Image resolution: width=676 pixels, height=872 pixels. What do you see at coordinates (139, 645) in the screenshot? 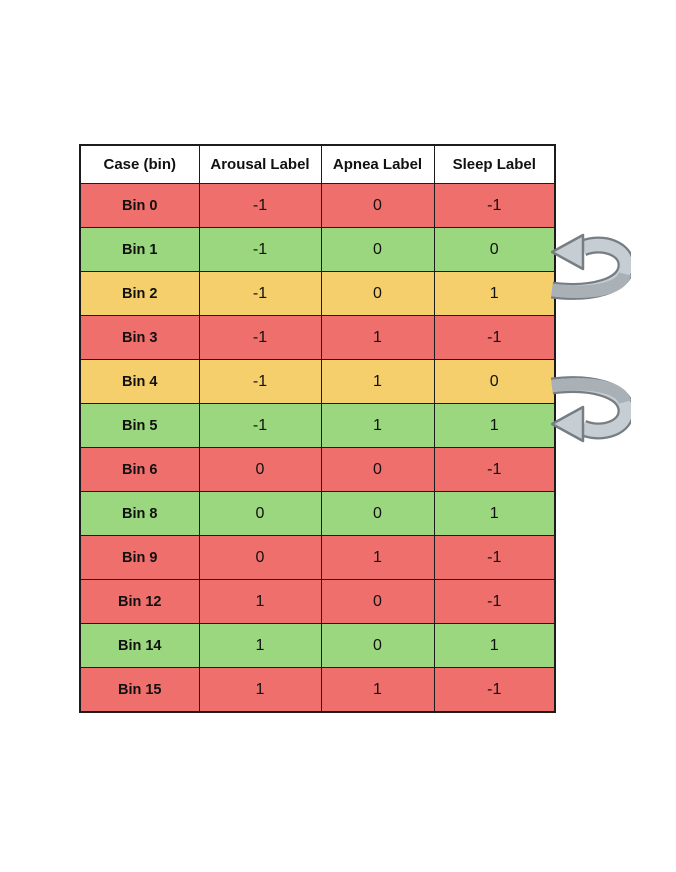
I see `case-cell: Bin 14` at bounding box center [139, 645].